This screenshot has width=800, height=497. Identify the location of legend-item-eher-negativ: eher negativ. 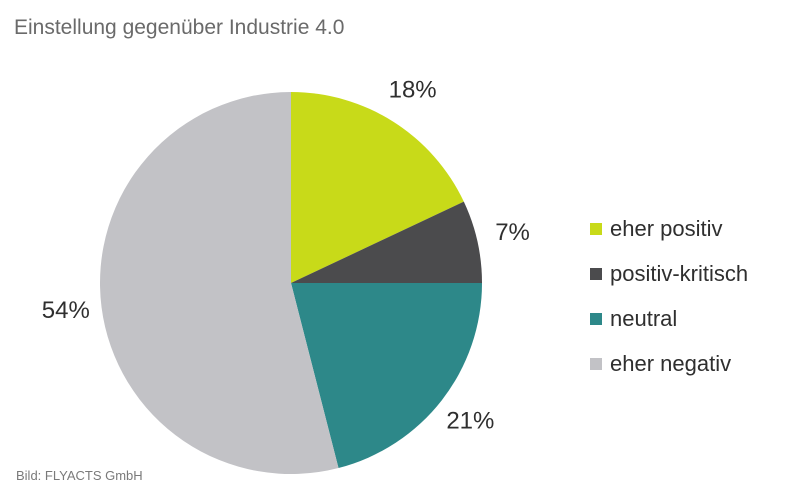
(669, 363).